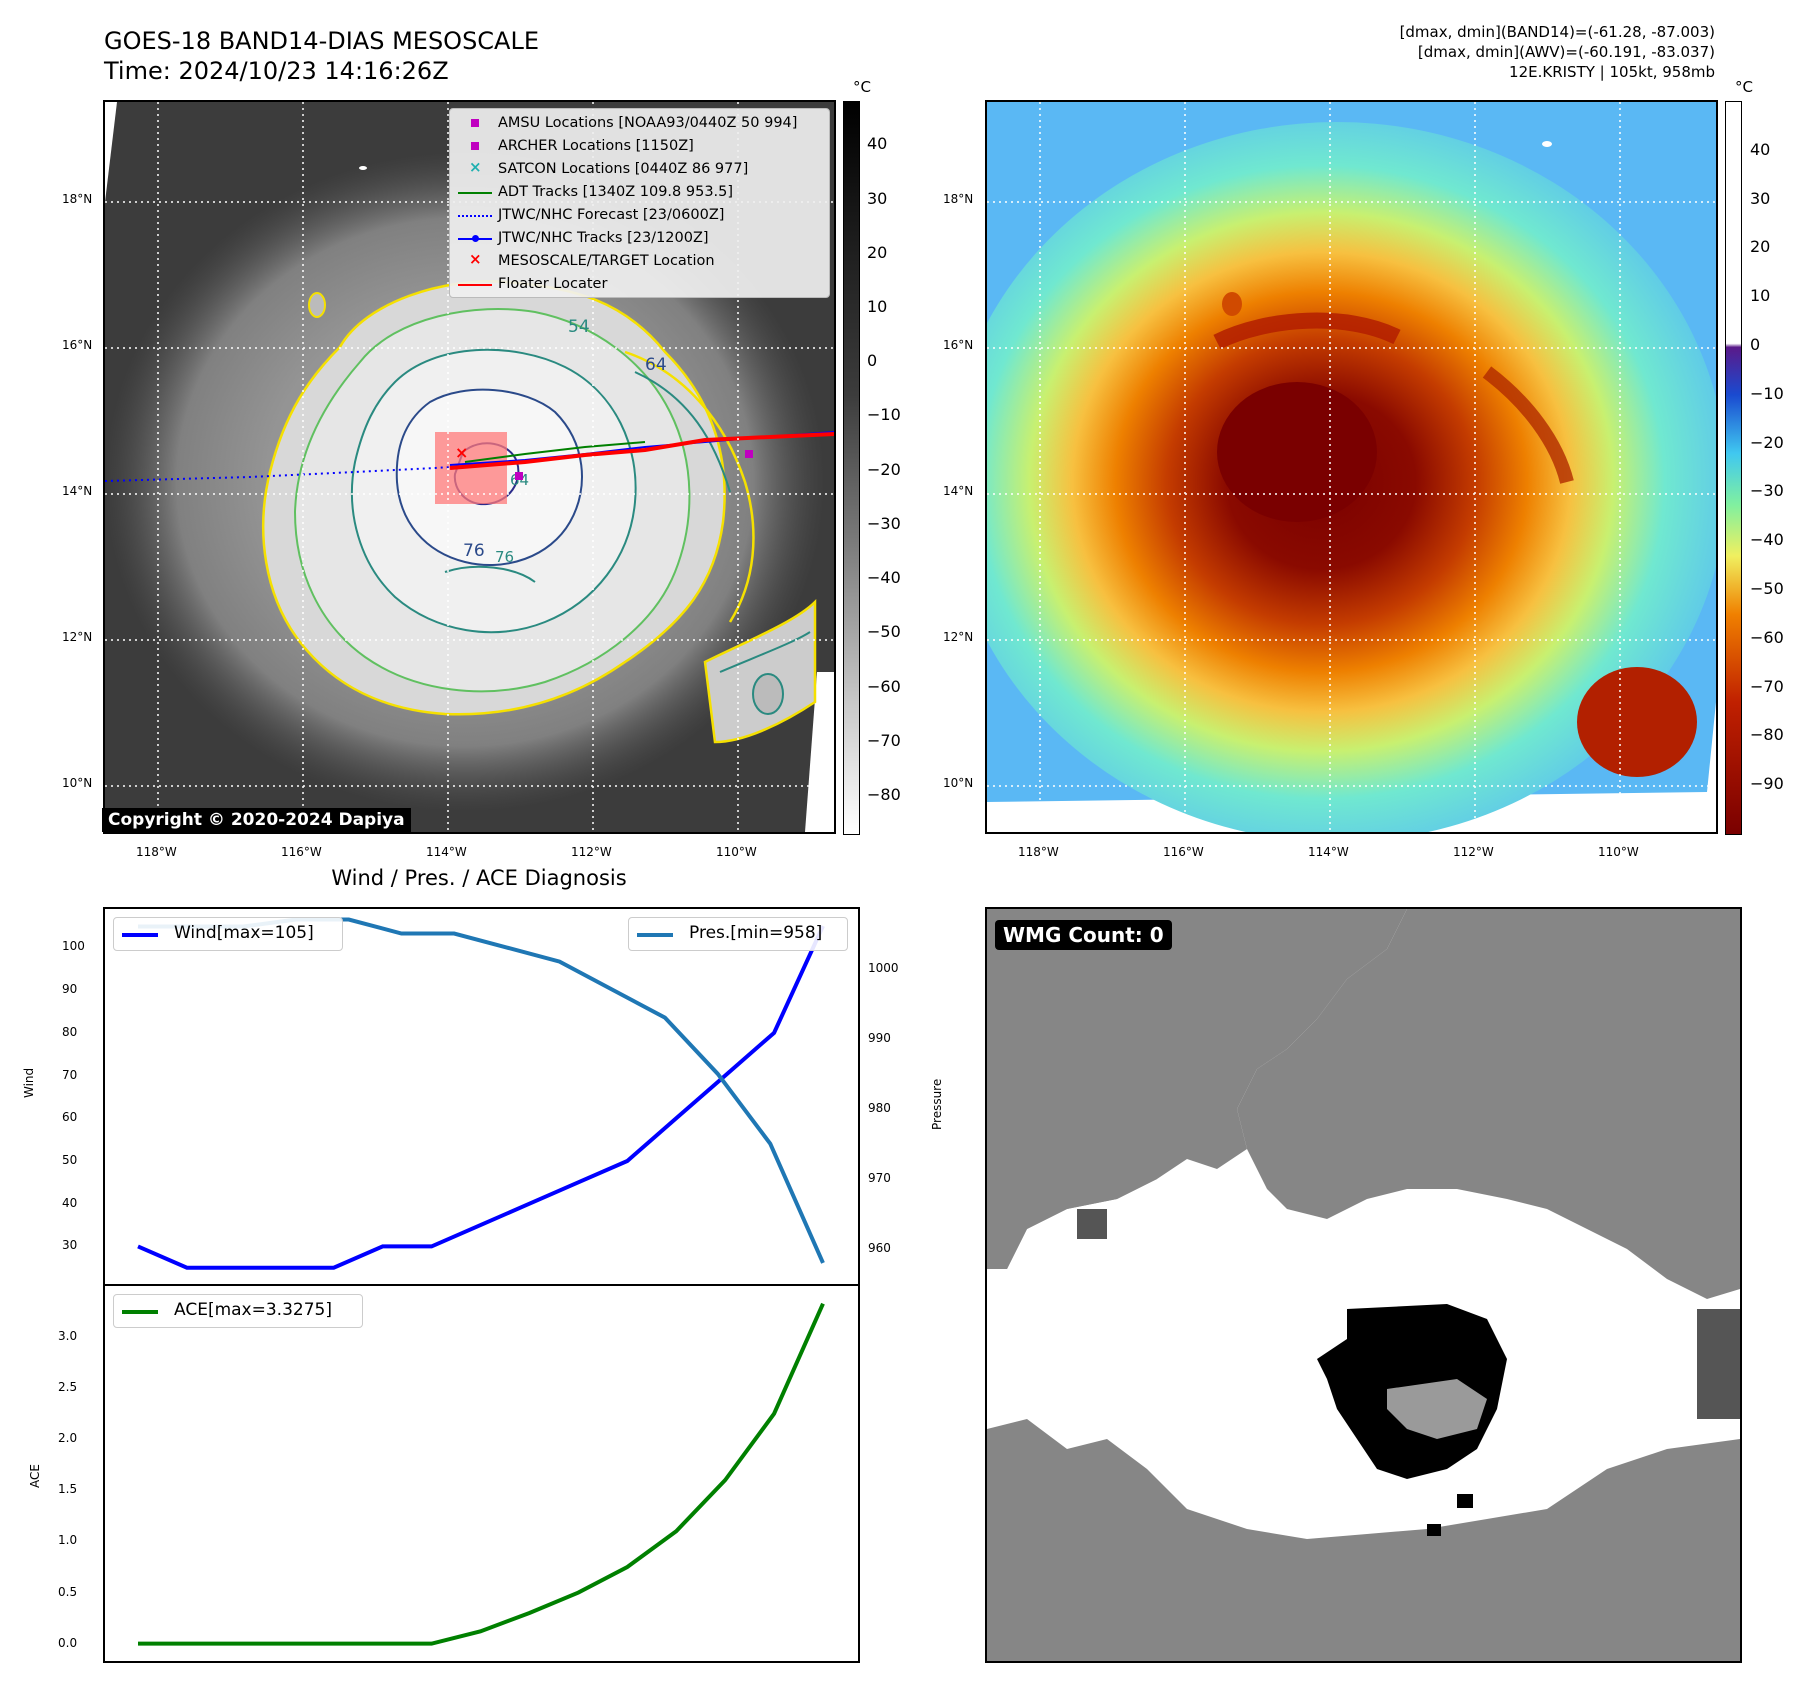 The height and width of the screenshot is (1690, 1797). What do you see at coordinates (461, 452) in the screenshot?
I see `target-marker: ×` at bounding box center [461, 452].